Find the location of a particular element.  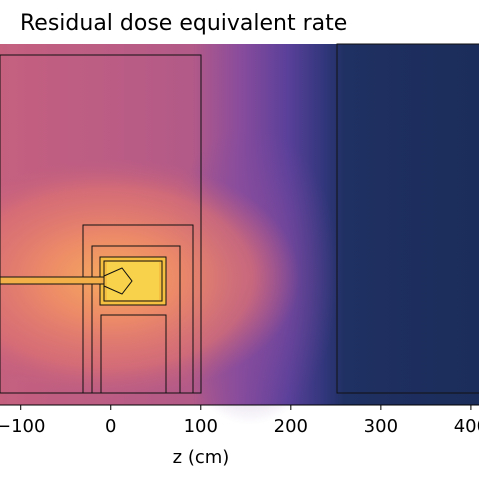

x-tick-label: 200 is located at coordinates (291, 426).